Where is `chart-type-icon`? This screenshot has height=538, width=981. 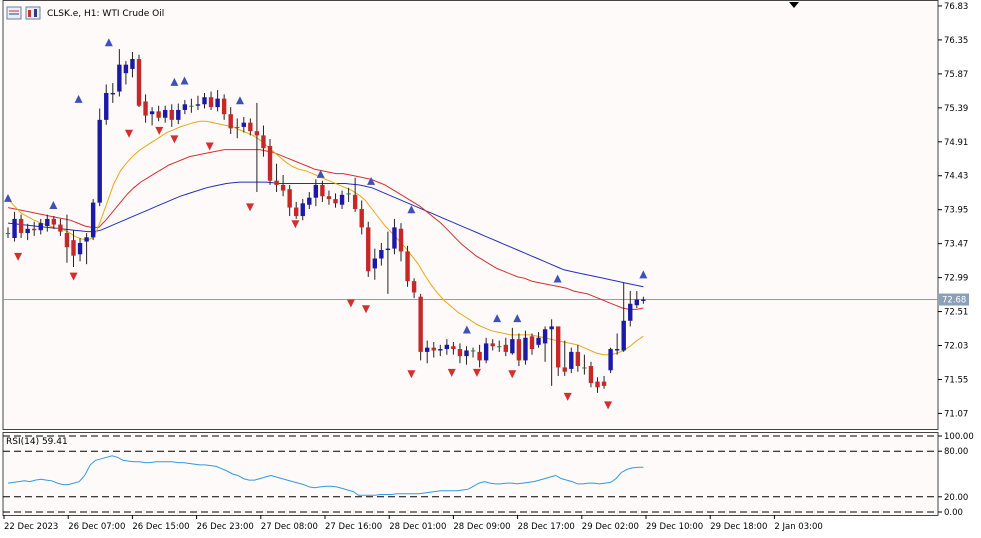
chart-type-icon is located at coordinates (14, 13).